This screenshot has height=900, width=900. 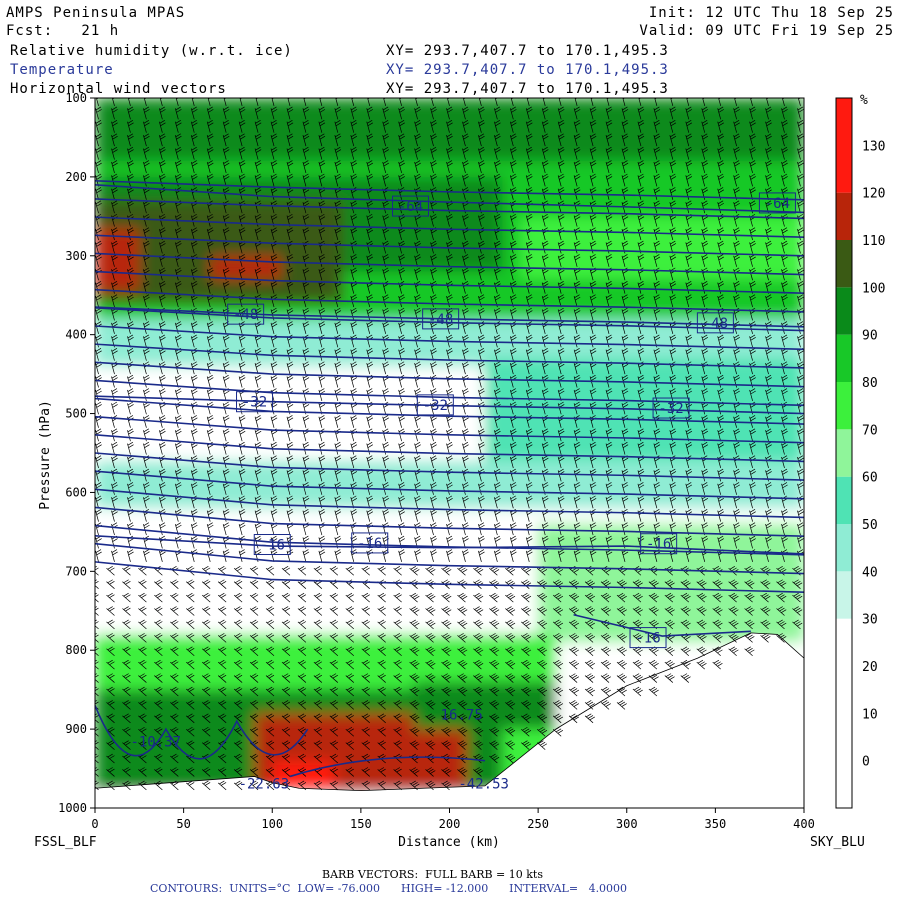 What do you see at coordinates (715, 324) in the screenshot?
I see `contour-label: -48` at bounding box center [715, 324].